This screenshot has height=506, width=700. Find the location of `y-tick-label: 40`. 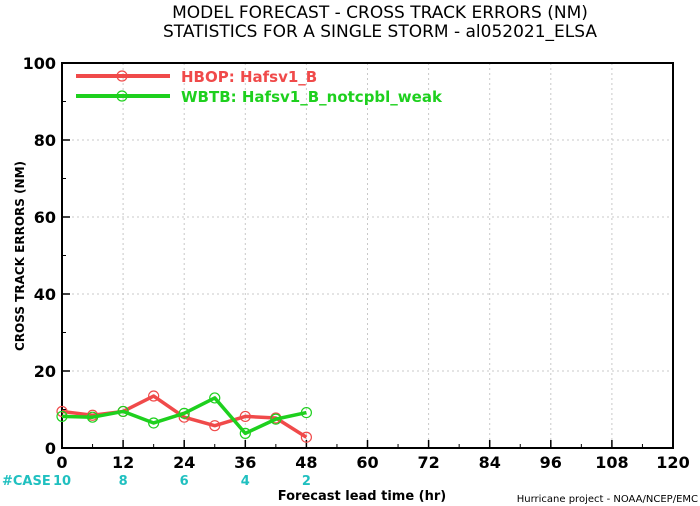

y-tick-label: 40 is located at coordinates (45, 294).